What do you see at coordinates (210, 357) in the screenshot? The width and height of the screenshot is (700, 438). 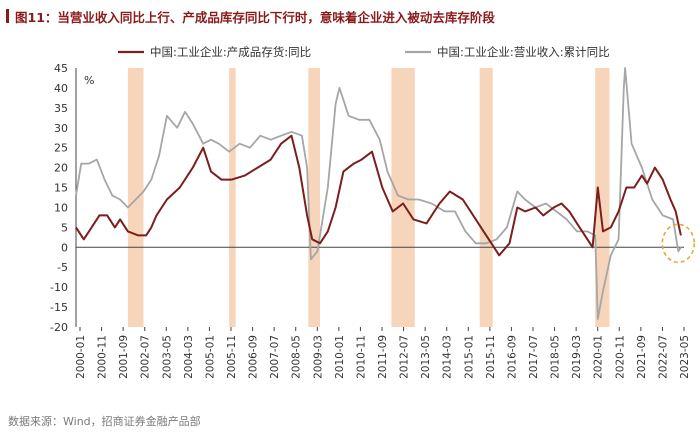 I see `x-tick-label: 2005-01` at bounding box center [210, 357].